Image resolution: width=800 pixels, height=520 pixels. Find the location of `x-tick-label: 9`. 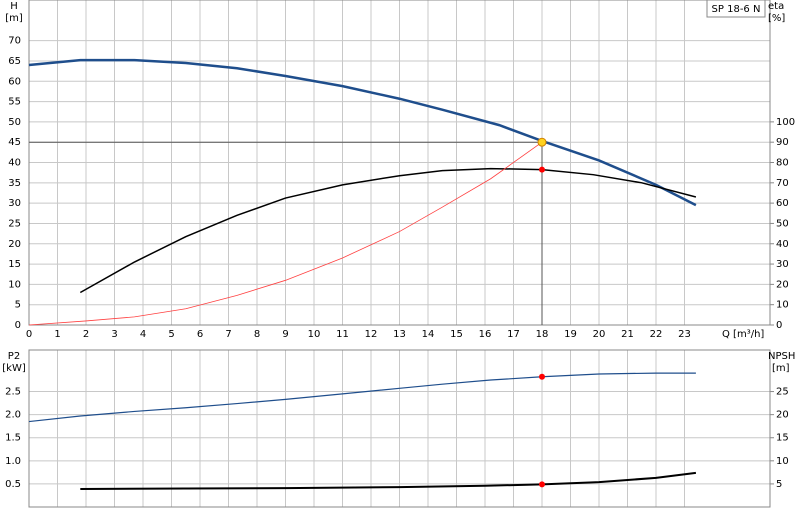

x-tick-label: 9 is located at coordinates (285, 334).